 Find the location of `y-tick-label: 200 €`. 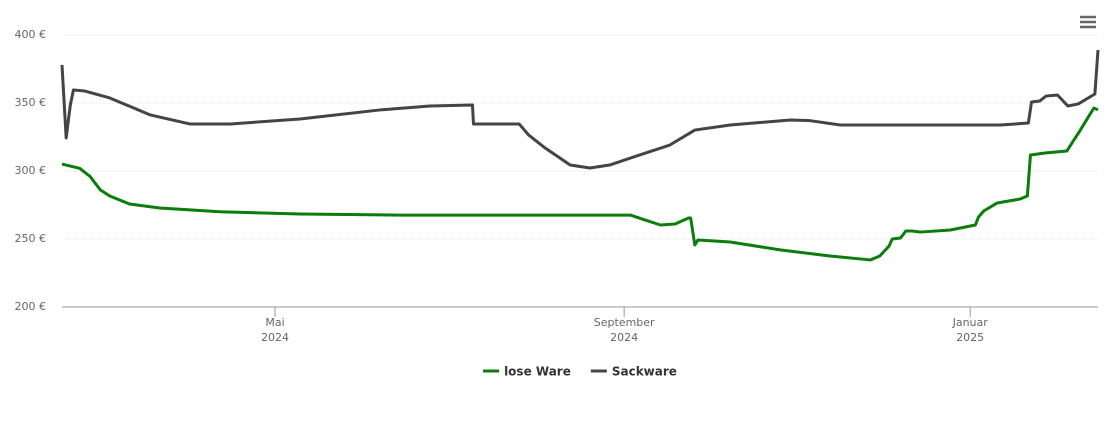

y-tick-label: 200 € is located at coordinates (31, 306).